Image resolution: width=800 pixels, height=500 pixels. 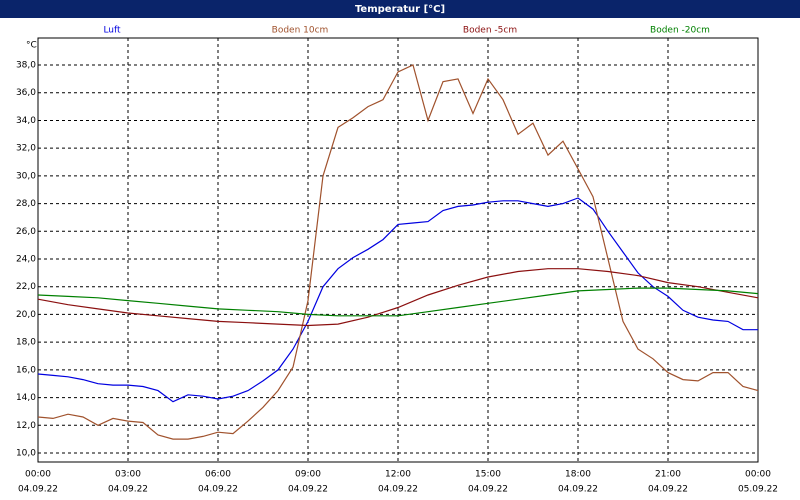 I want to click on y-tick-label: 16,0, so click(x=26, y=370).